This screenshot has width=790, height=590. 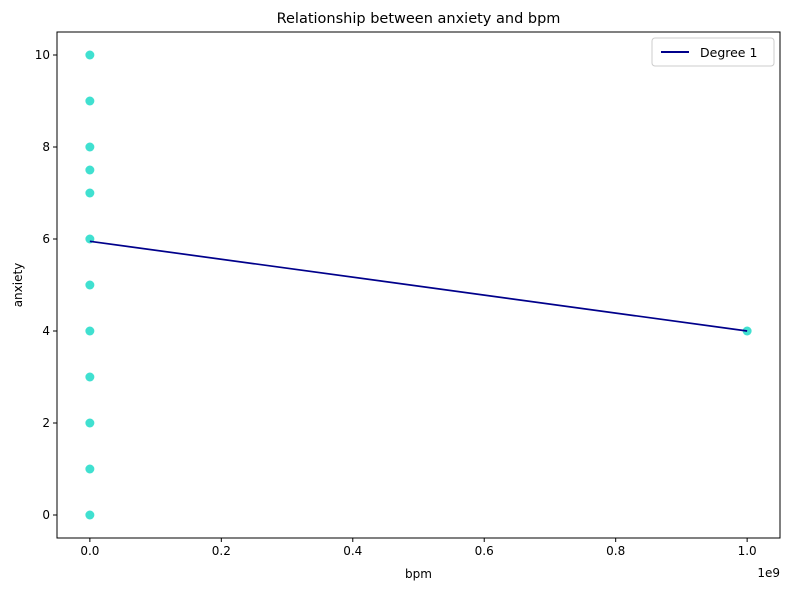 I want to click on y-tick-label: 4, so click(x=46, y=331).